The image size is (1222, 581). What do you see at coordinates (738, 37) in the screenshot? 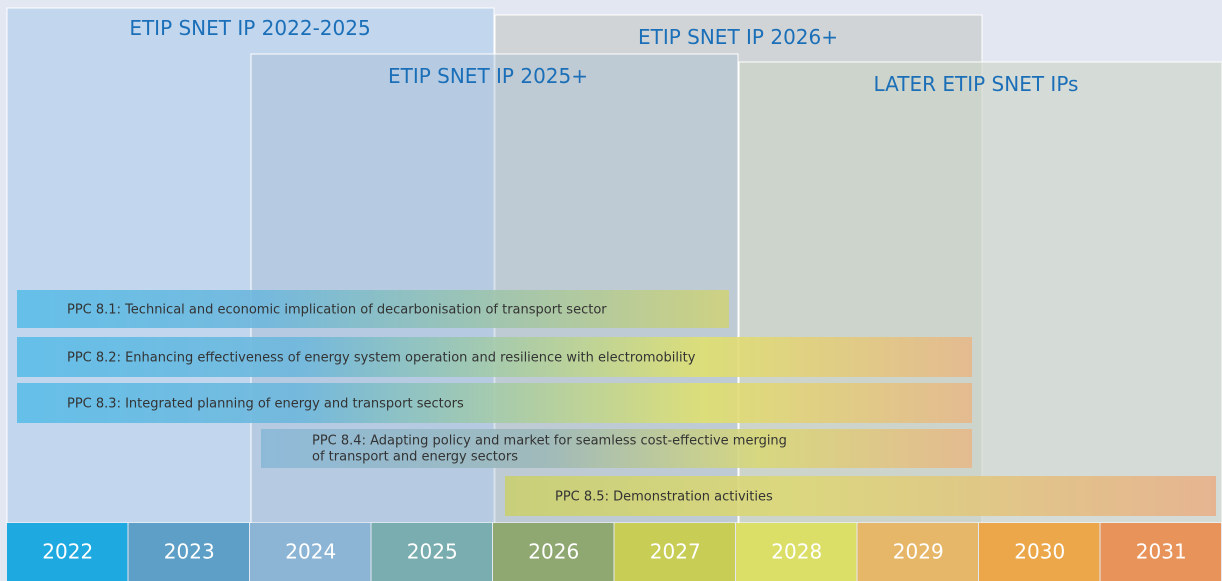
I see `programme-title: ETIP SNET IP 2026+` at bounding box center [738, 37].